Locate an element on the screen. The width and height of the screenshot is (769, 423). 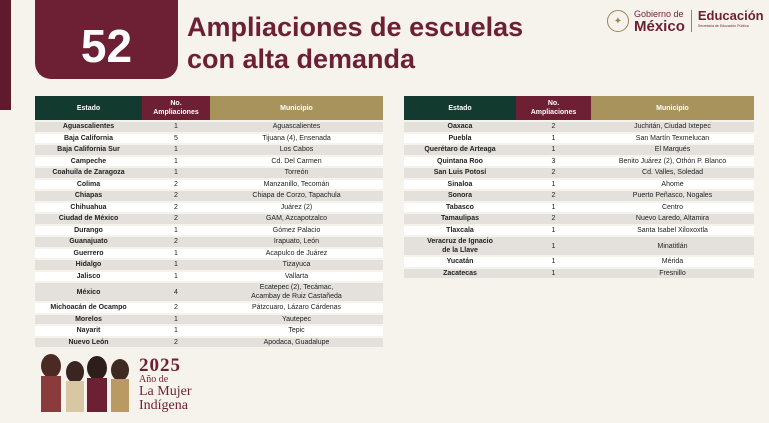
cell-estado: Quintana Roo is located at coordinates (460, 161).